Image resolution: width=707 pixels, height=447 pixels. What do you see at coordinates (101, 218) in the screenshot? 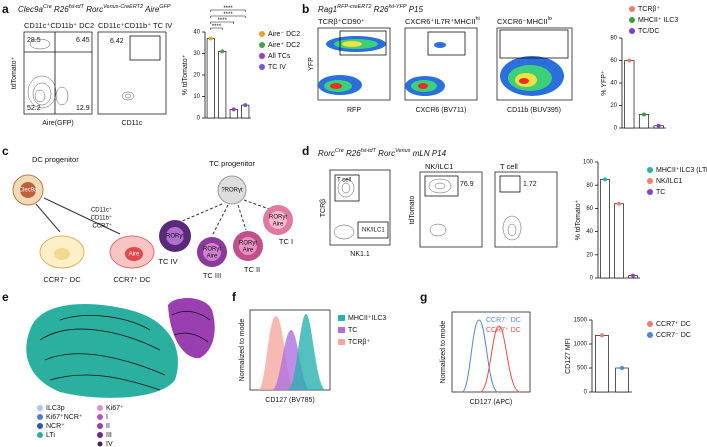
I see `cell-label: CD11b⁺` at bounding box center [101, 218].